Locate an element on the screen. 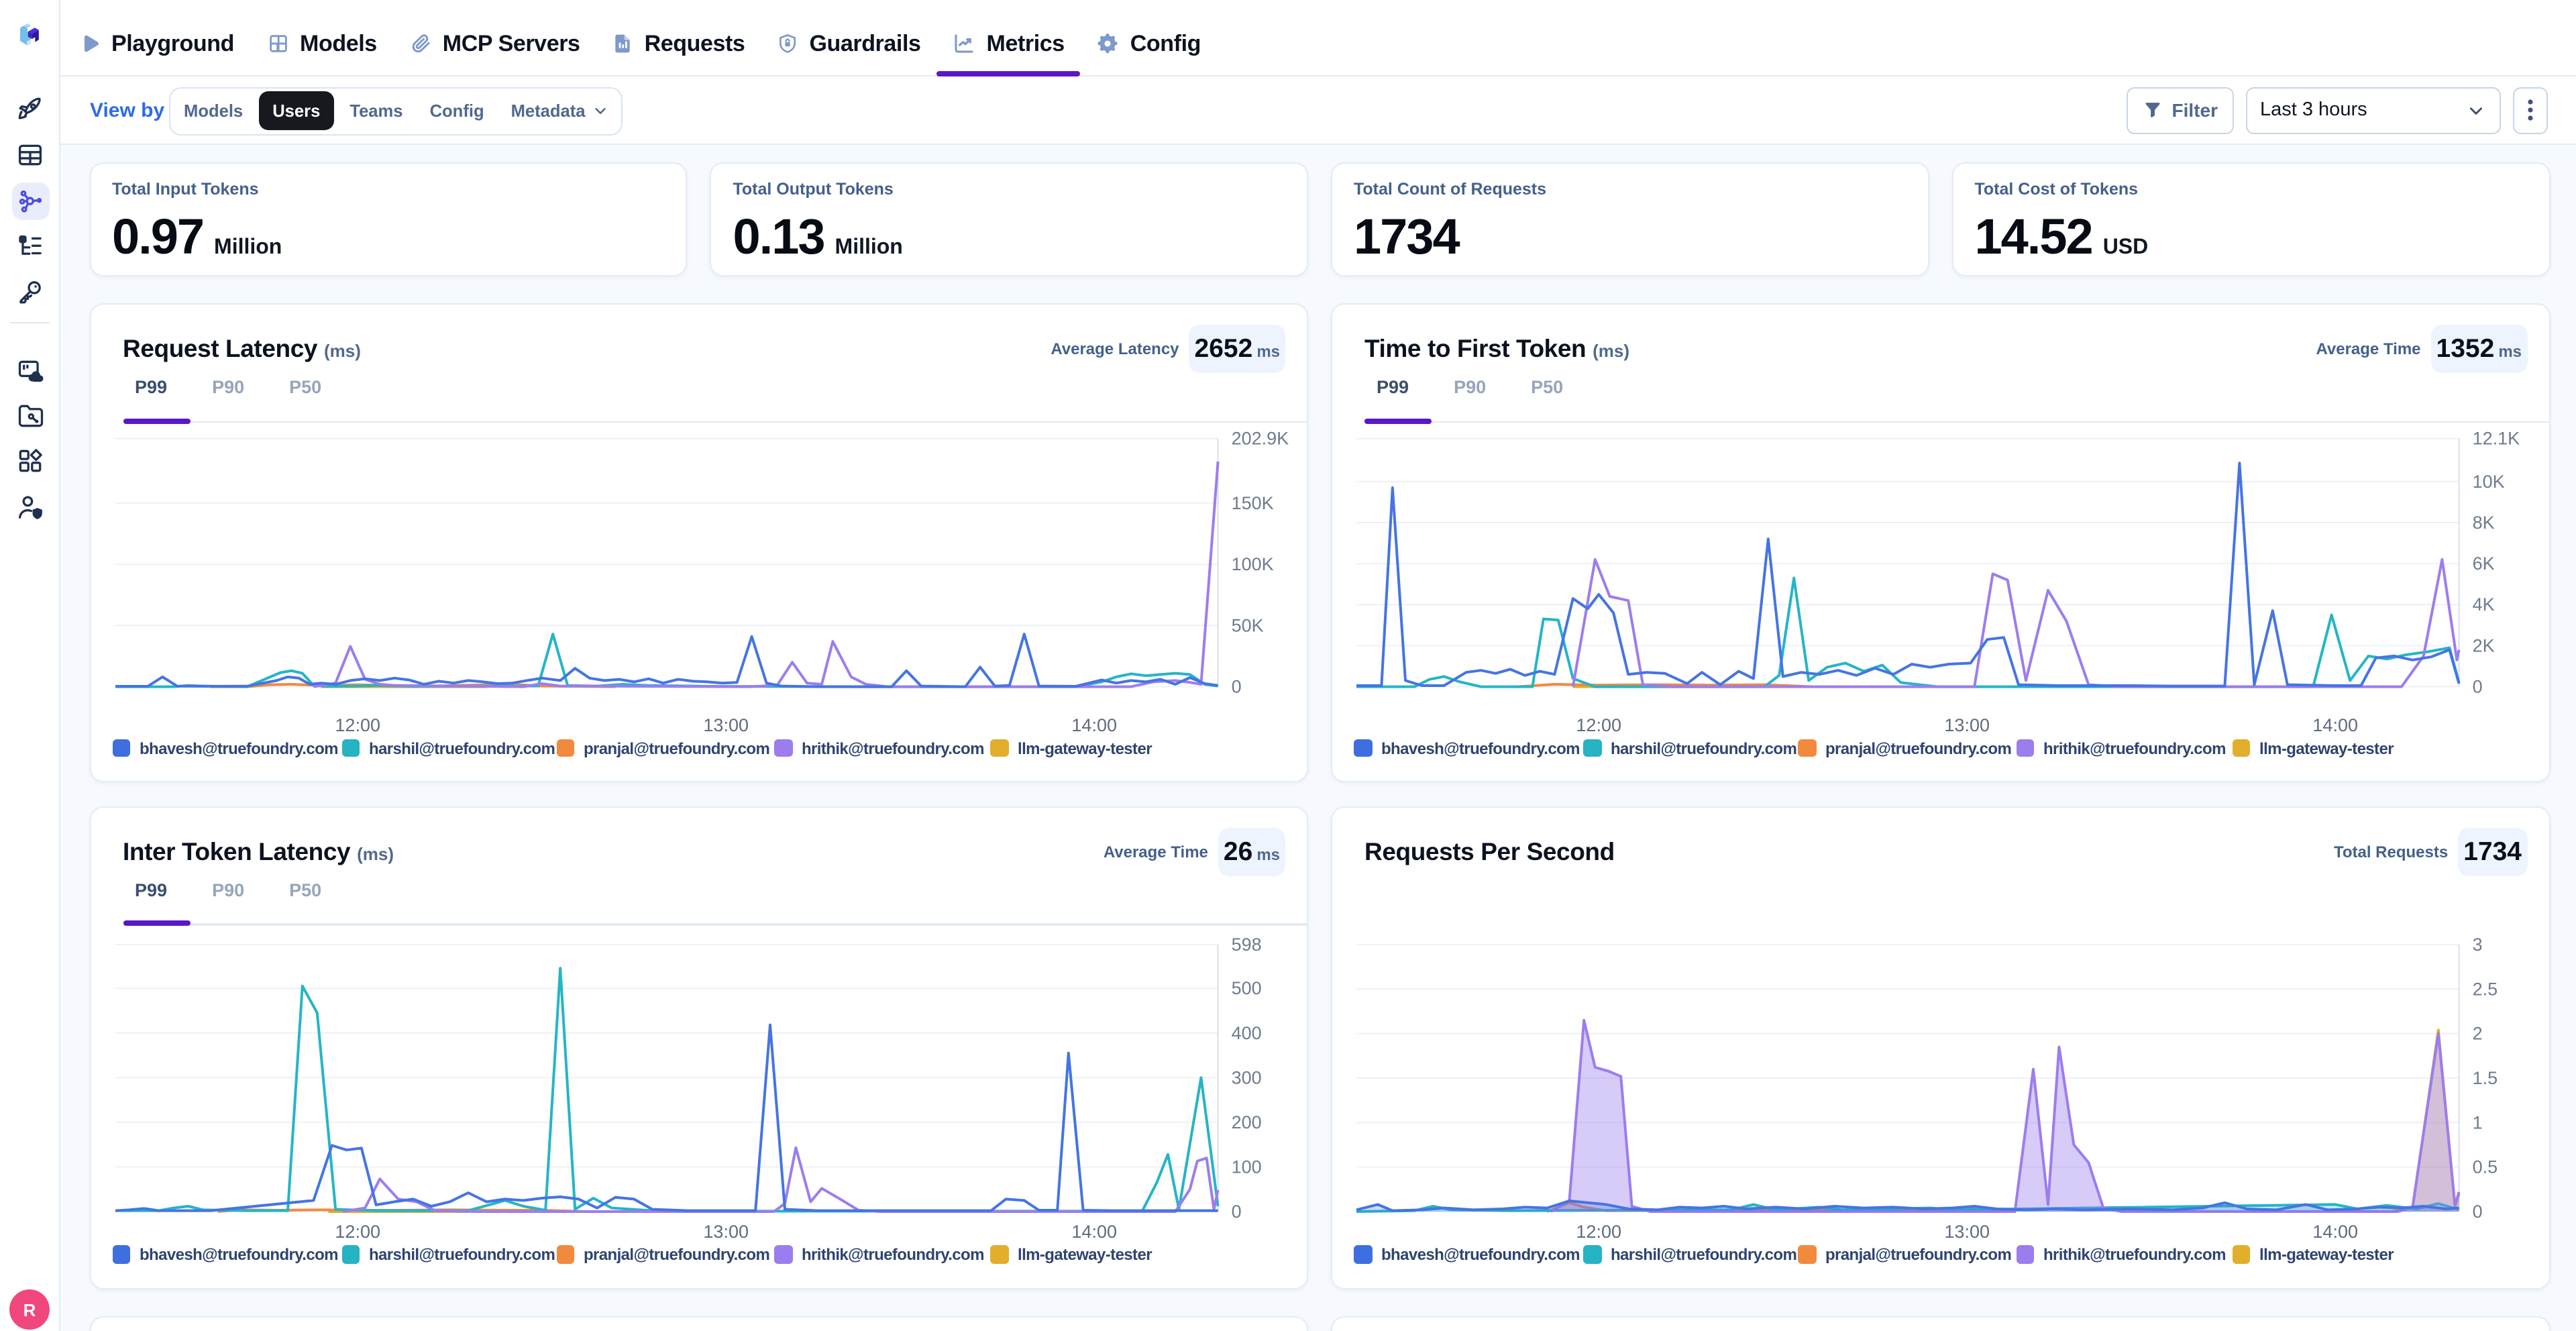 The height and width of the screenshot is (1331, 2576). svg-text: 2.5 is located at coordinates (2485, 988).